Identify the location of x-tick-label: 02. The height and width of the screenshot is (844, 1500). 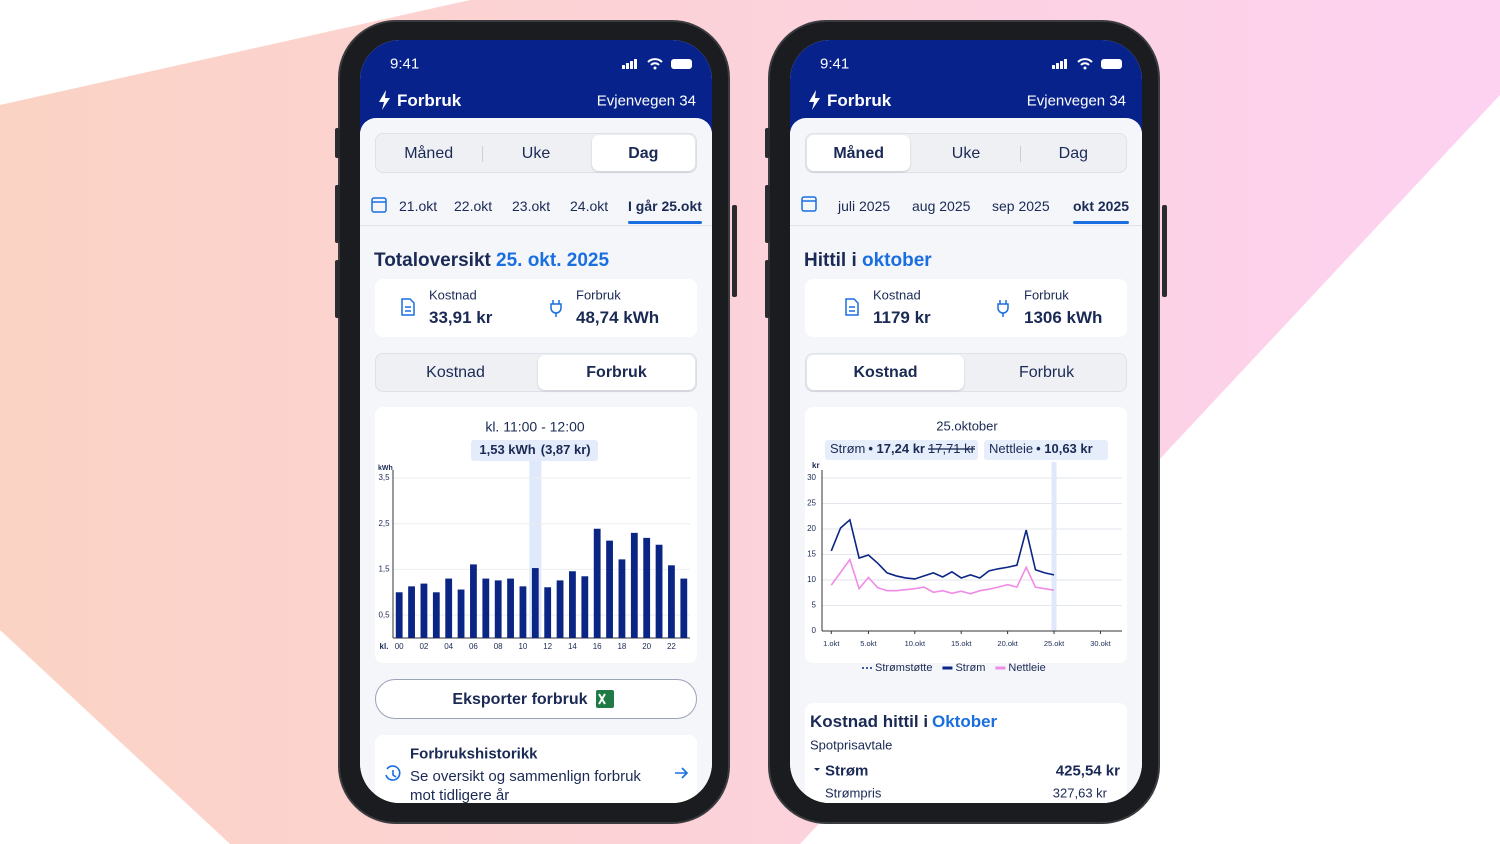
(423, 646).